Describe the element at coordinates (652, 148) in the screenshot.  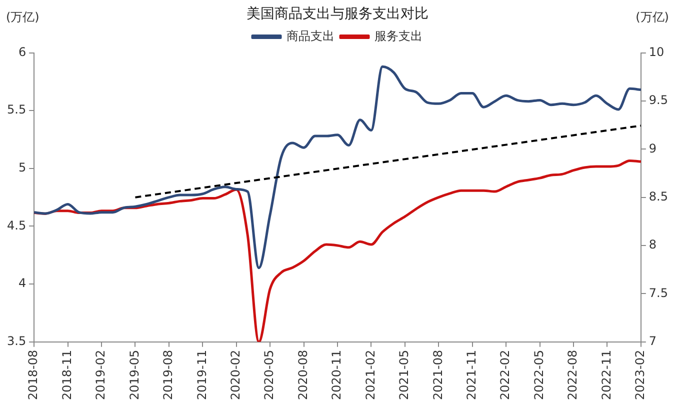
I see `y2-tick-label: 9` at that location.